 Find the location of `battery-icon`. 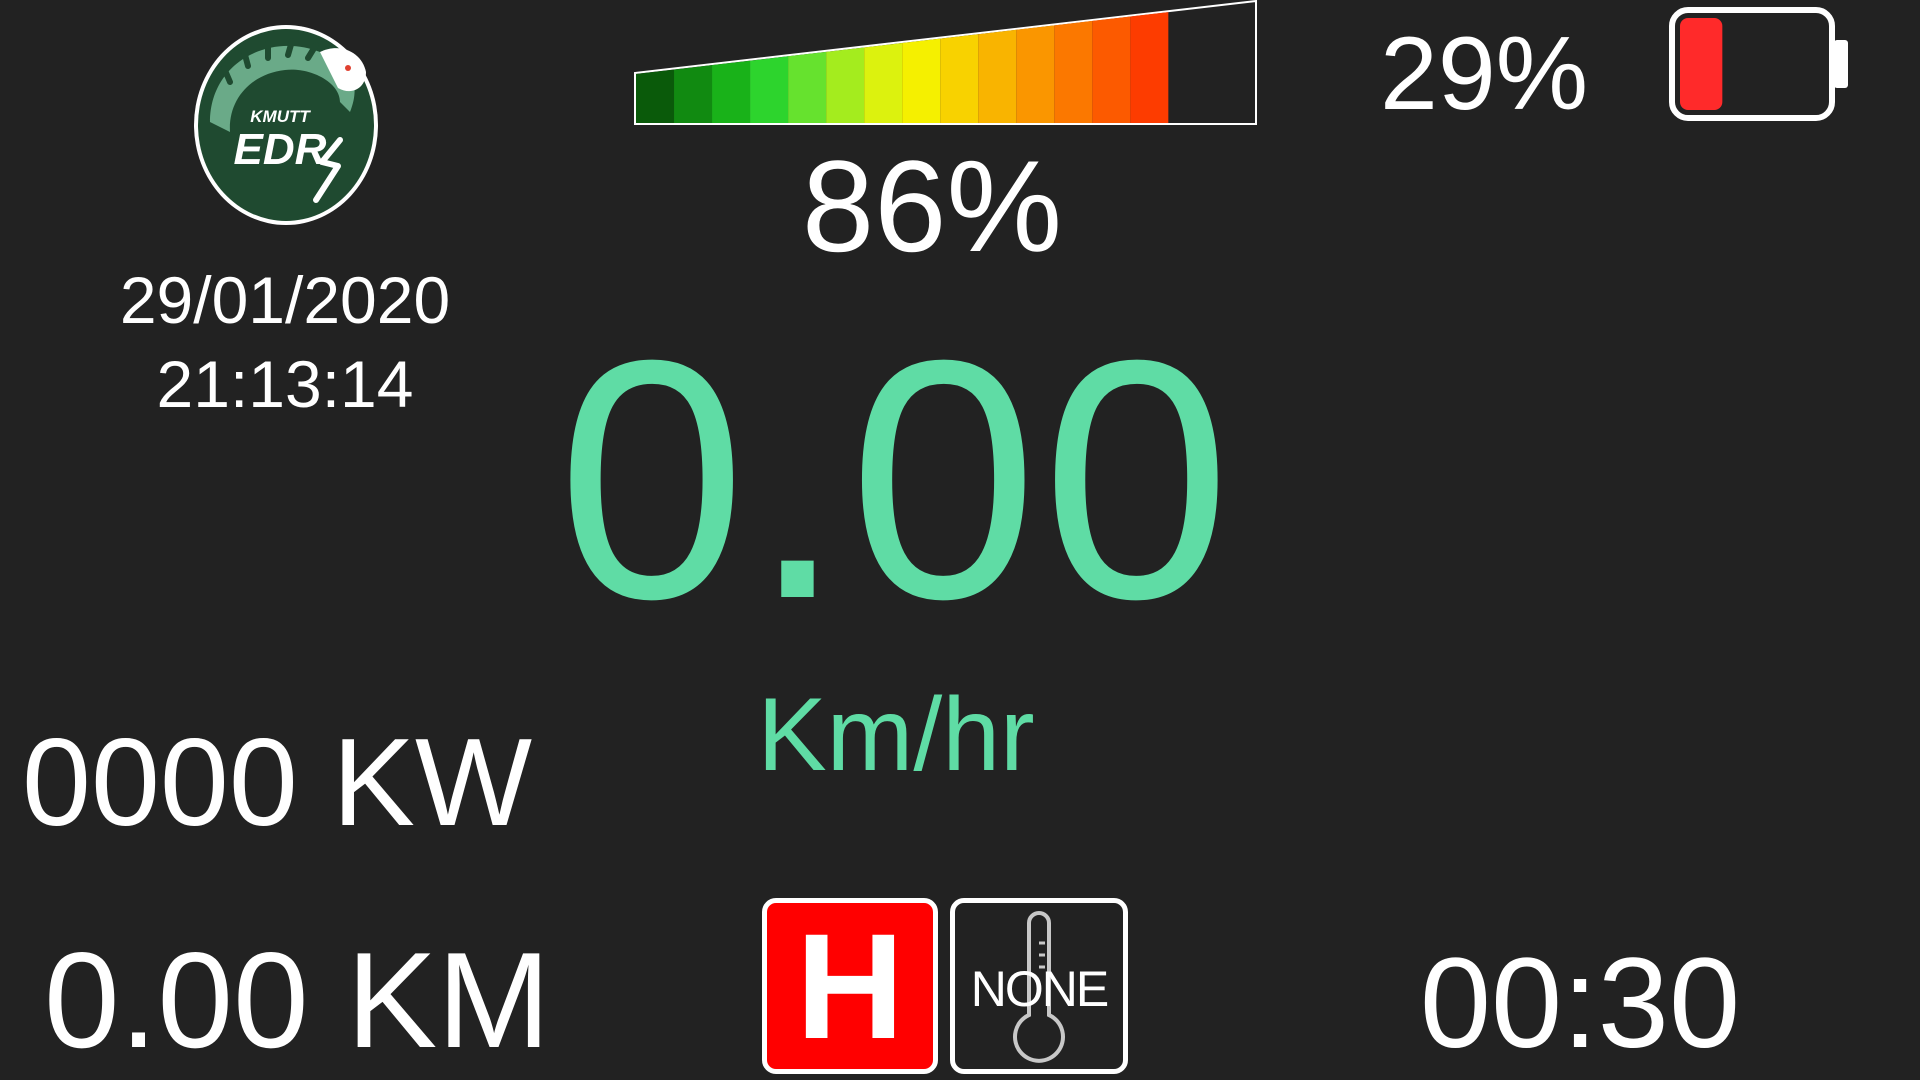

battery-icon is located at coordinates (1758, 64).